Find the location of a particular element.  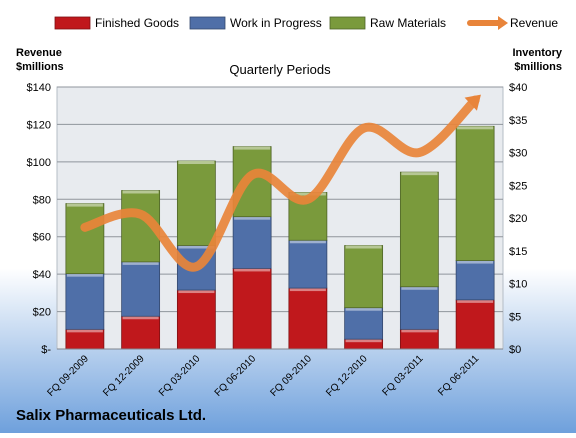

right-tick-label: $15 is located at coordinates (518, 252).